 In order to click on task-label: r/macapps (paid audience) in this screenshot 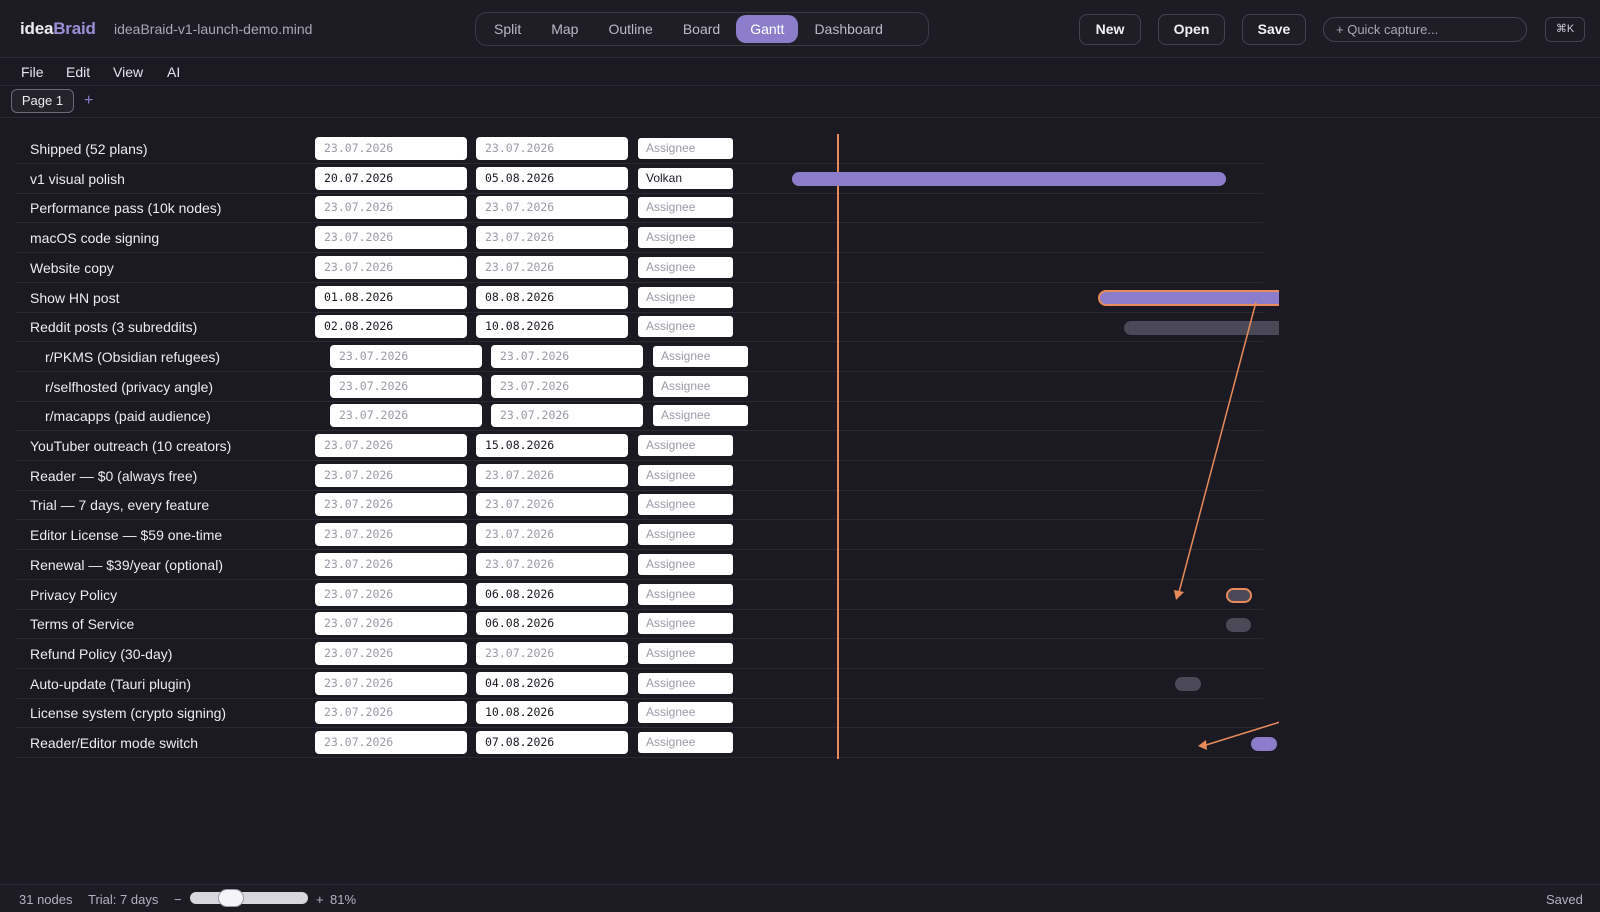, I will do `click(128, 416)`.